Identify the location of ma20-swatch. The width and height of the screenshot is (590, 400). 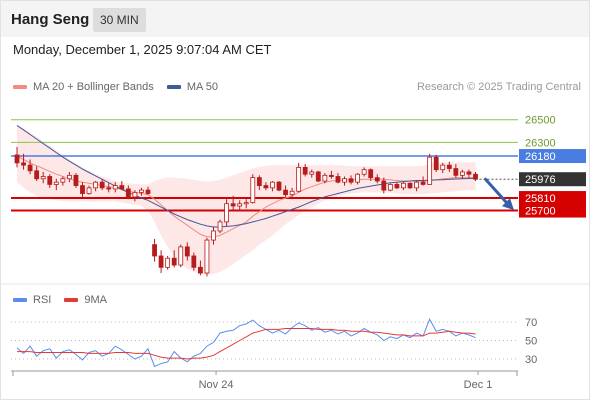
(20, 87).